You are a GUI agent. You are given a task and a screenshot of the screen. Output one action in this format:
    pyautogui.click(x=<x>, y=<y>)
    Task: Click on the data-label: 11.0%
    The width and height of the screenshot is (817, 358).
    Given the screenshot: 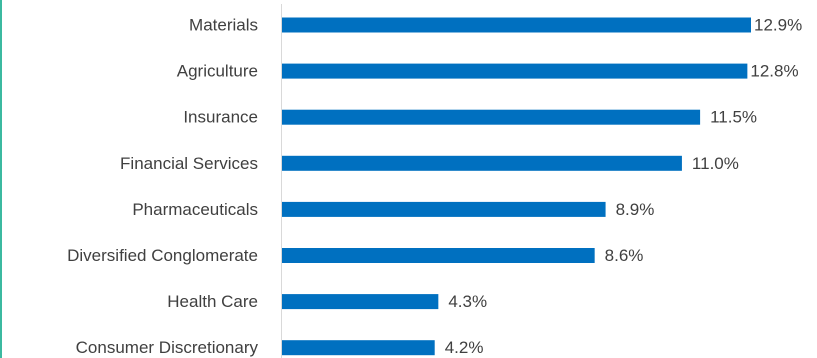 What is the action you would take?
    pyautogui.click(x=715, y=163)
    